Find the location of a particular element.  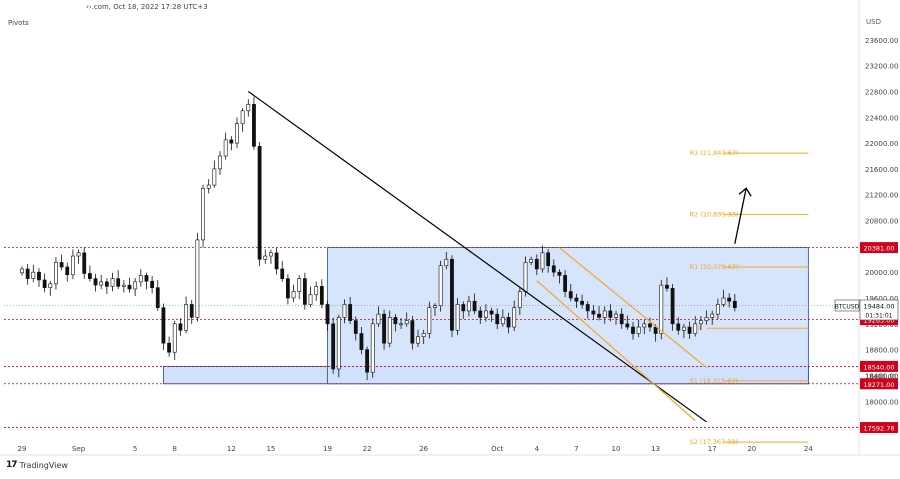

price-level-label: 18271.00 is located at coordinates (878, 385).